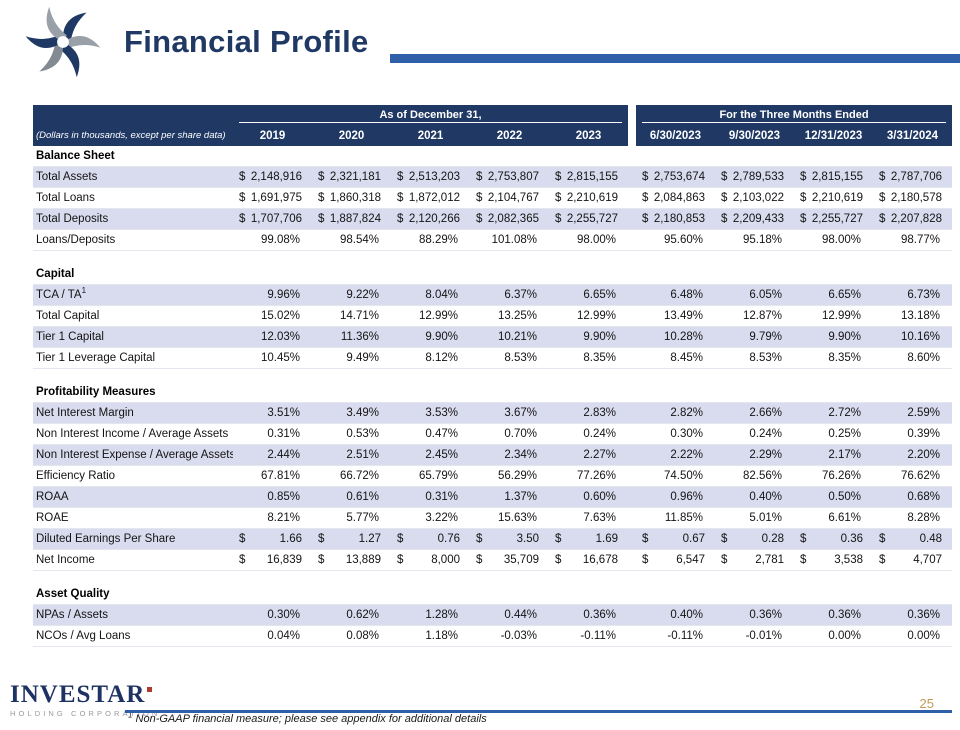  Describe the element at coordinates (520, 413) in the screenshot. I see `table-cell: 3.67%` at that location.